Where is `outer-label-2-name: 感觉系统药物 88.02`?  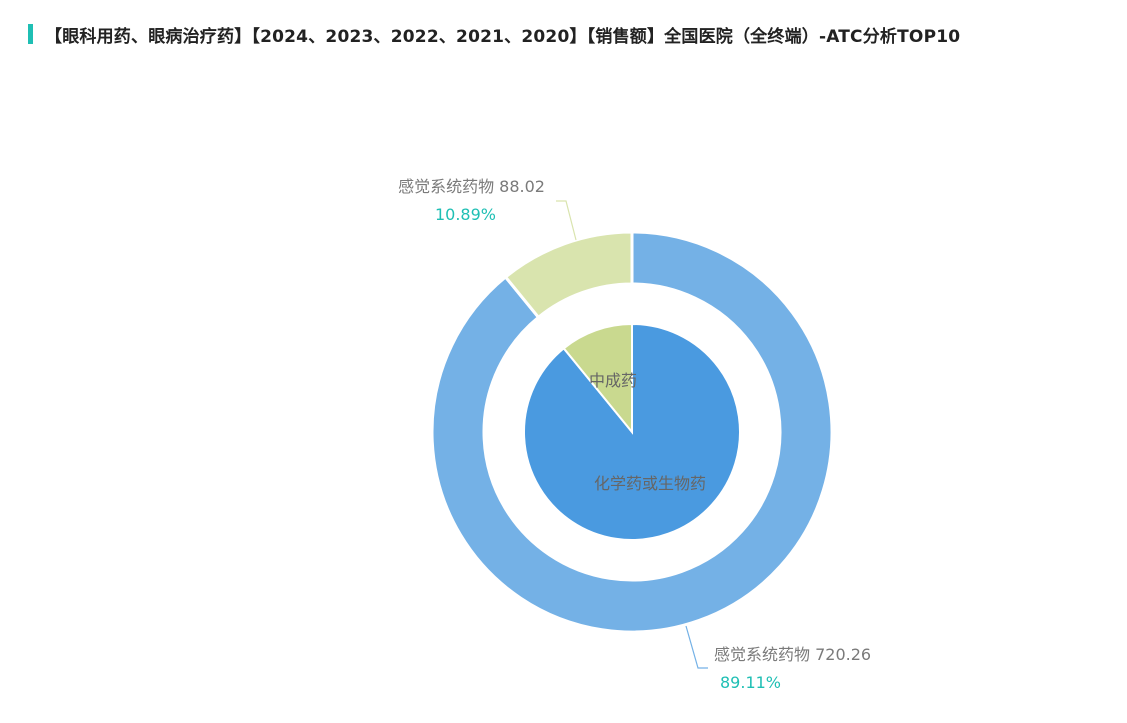
outer-label-2-name: 感觉系统药物 88.02 is located at coordinates (471, 186).